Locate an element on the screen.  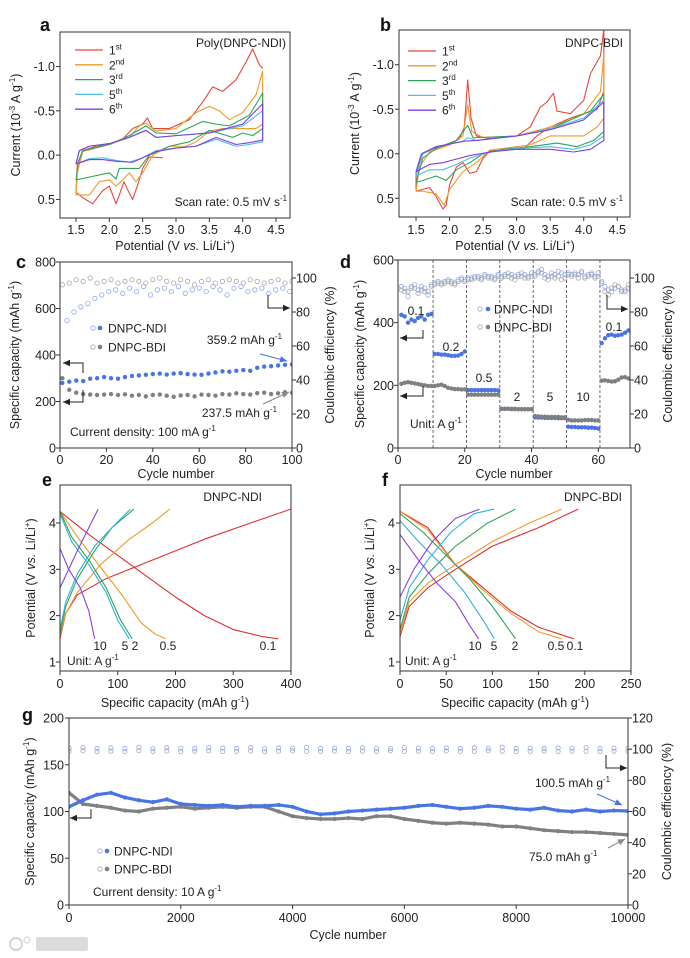
annotation-label: 5 is located at coordinates (125, 646).